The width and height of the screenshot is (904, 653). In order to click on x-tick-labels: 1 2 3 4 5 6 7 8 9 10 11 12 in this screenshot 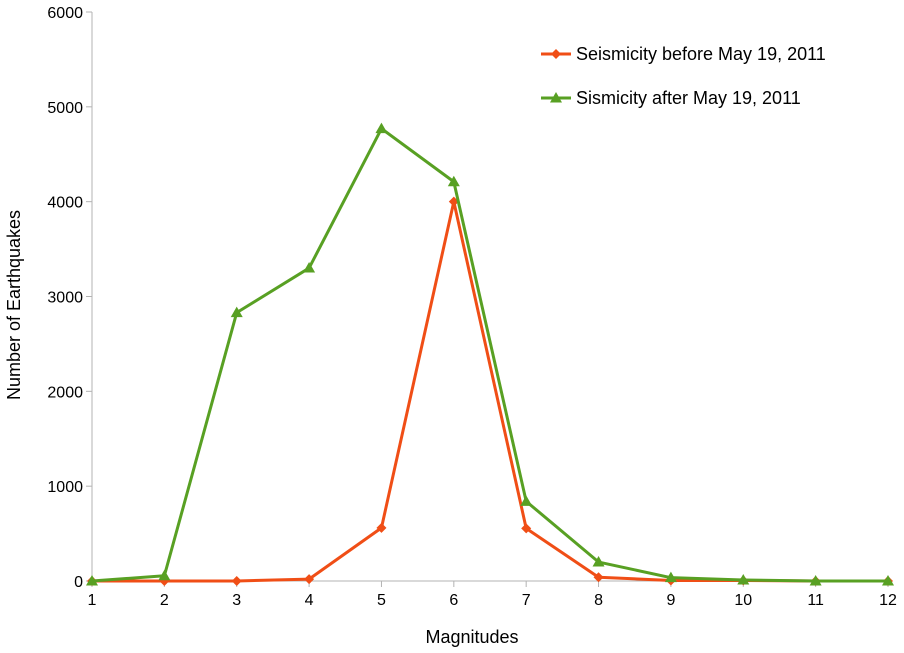, I will do `click(492, 595)`.